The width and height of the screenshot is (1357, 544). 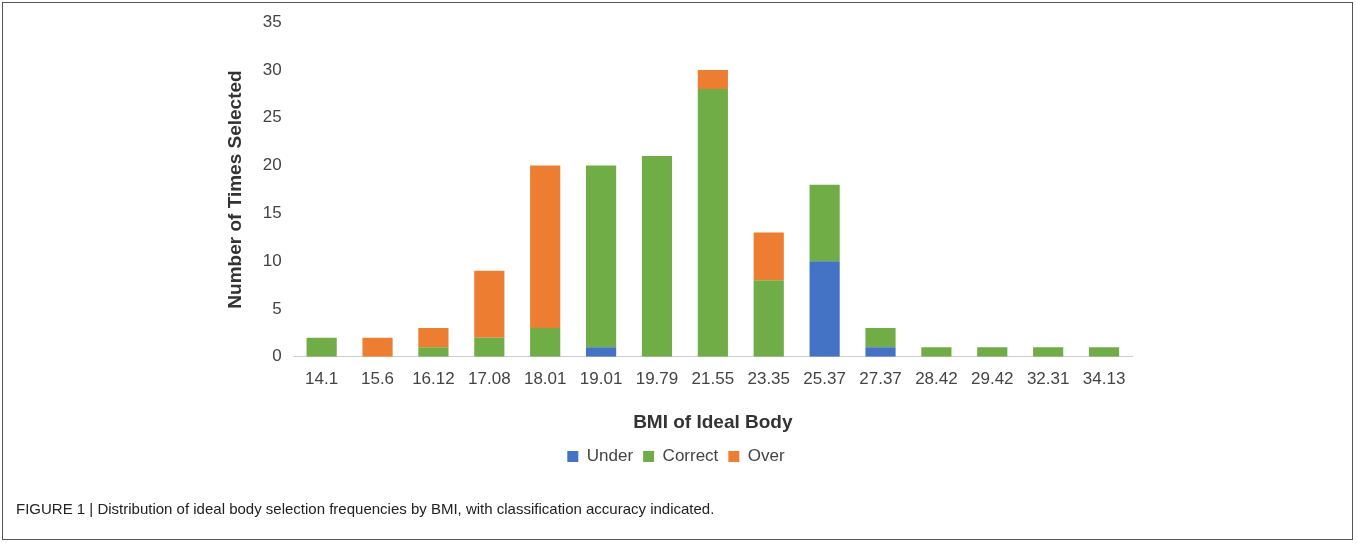 What do you see at coordinates (936, 378) in the screenshot?
I see `x-tick-label: 28.42` at bounding box center [936, 378].